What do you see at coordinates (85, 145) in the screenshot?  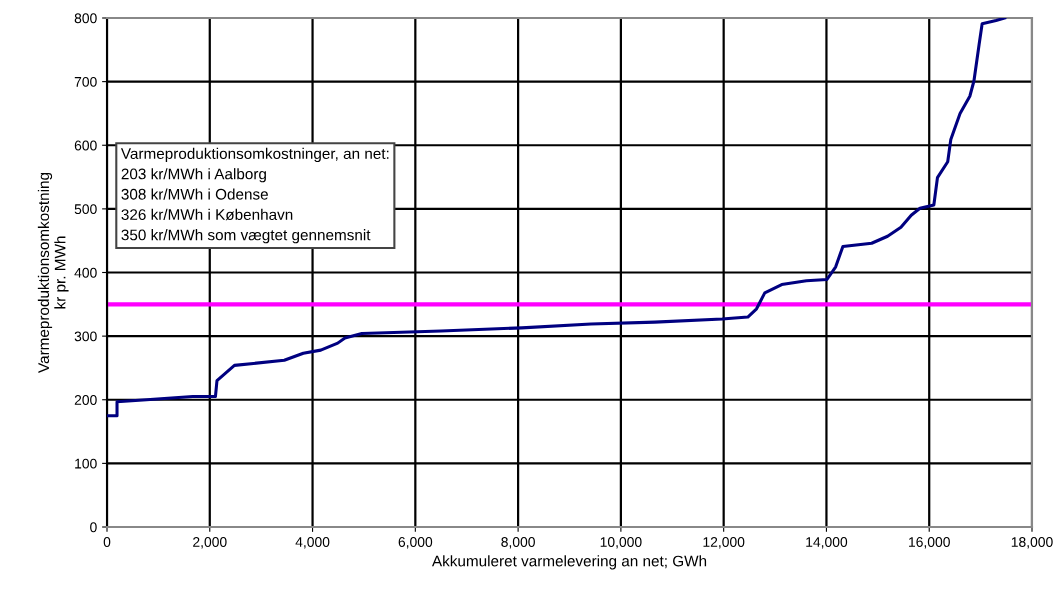 I see `y-tick-label: 600` at bounding box center [85, 145].